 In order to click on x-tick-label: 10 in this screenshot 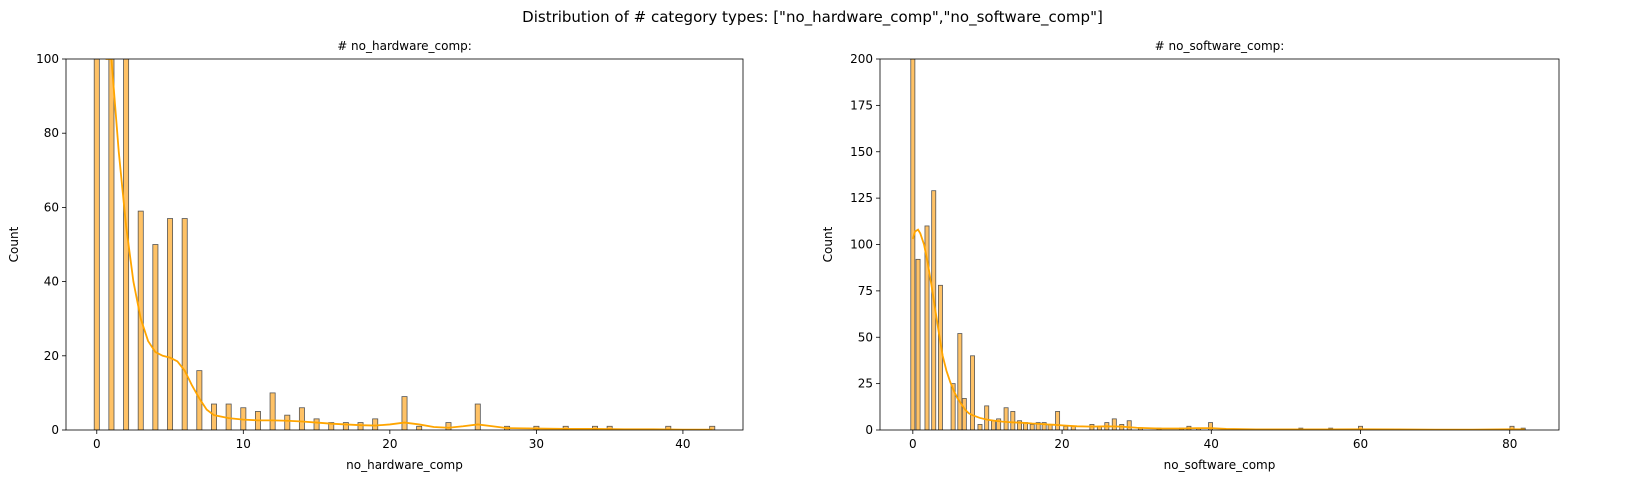, I will do `click(243, 444)`.